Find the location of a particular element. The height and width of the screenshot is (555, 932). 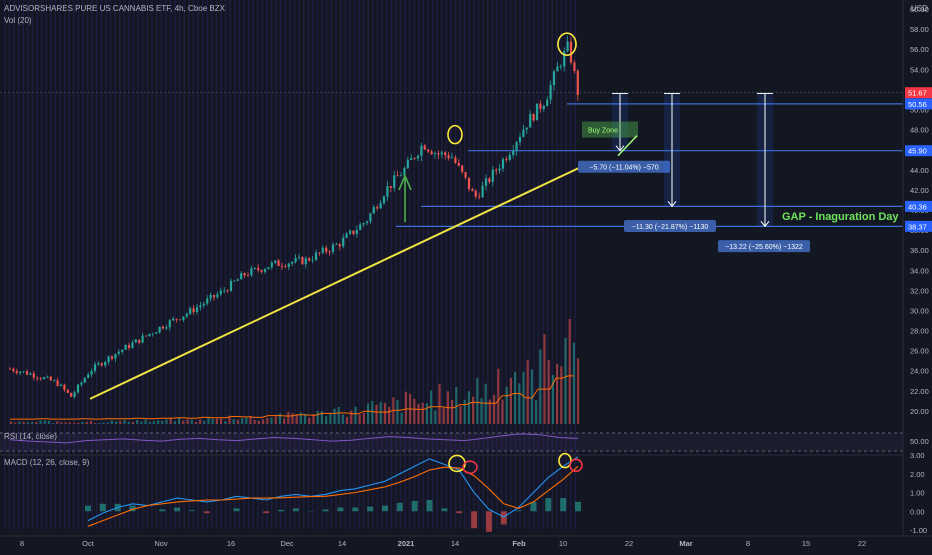

macd-y-tick: 3.00 is located at coordinates (917, 455).